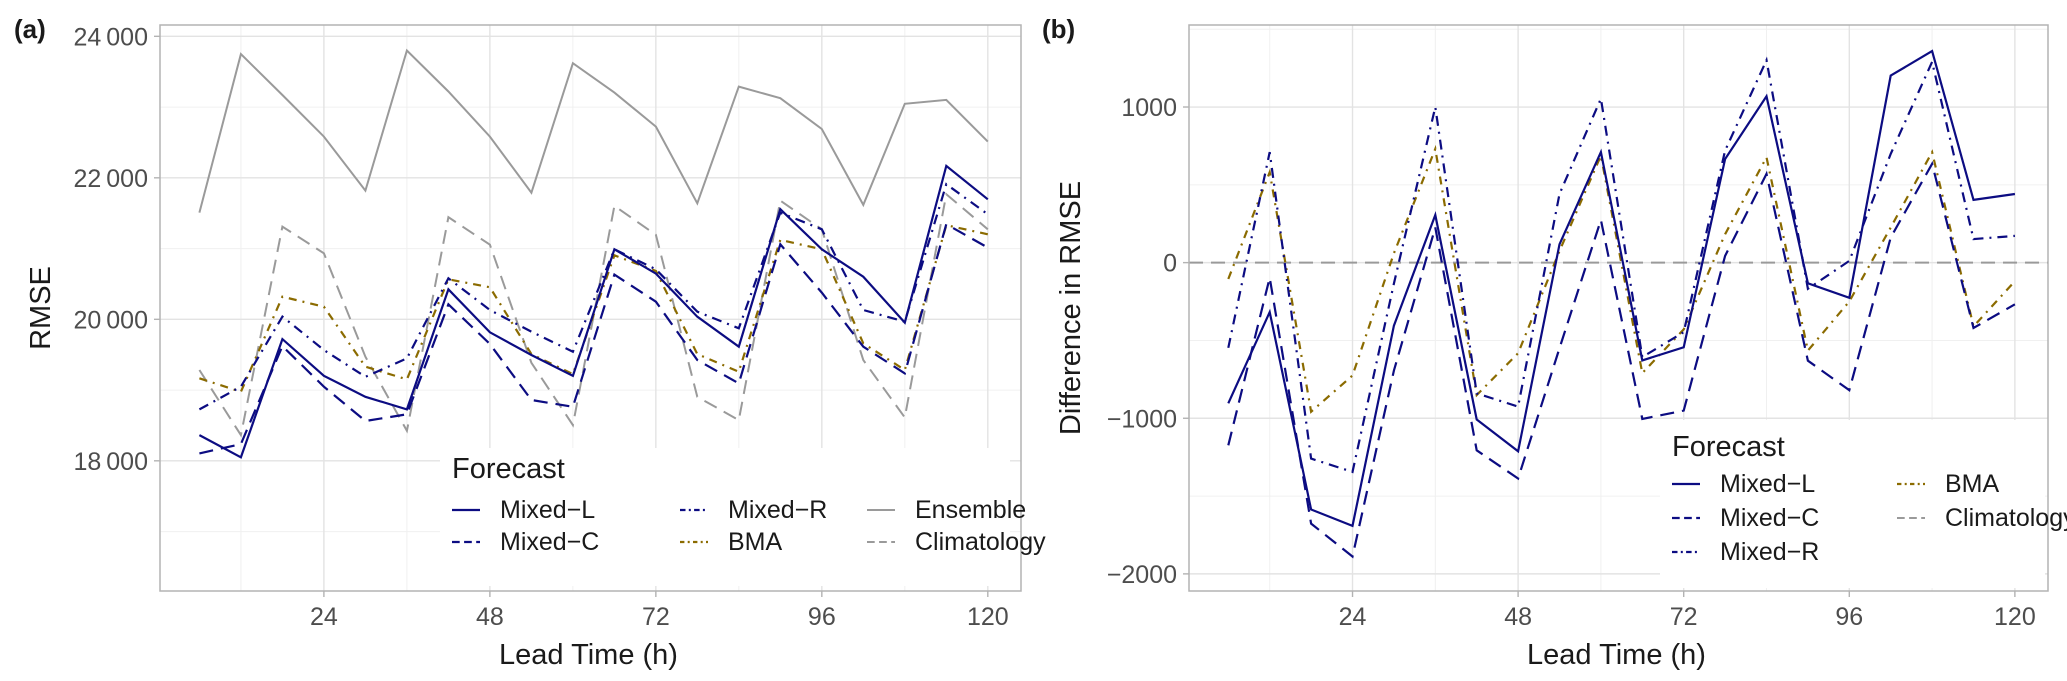 The width and height of the screenshot is (2067, 681). Describe the element at coordinates (593, 130) in the screenshot. I see `series-line-ensemble` at that location.